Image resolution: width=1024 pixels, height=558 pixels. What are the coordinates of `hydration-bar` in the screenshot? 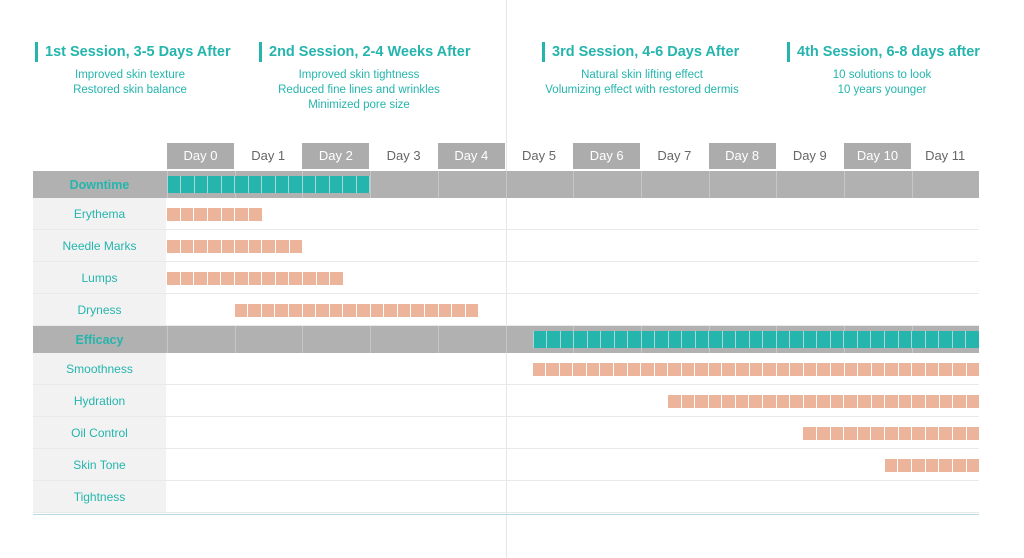 It's located at (823, 401).